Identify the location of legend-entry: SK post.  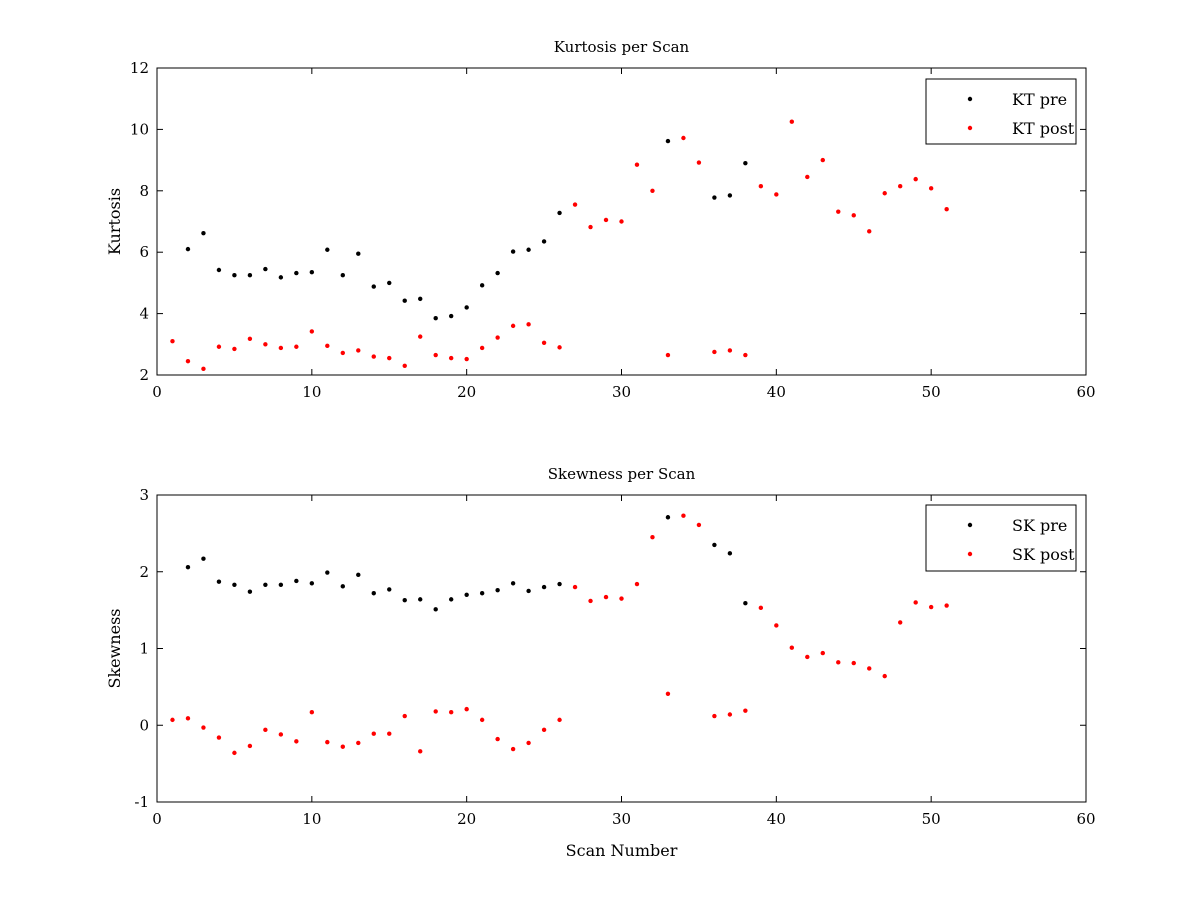
(1043, 554).